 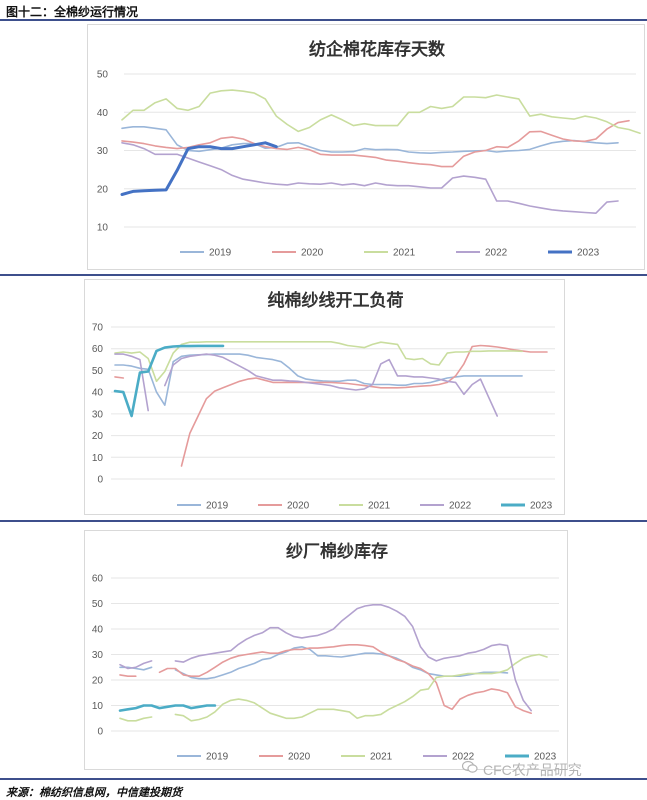 What do you see at coordinates (336, 300) in the screenshot?
I see `chart-title: 纯棉纱线开工负荷` at bounding box center [336, 300].